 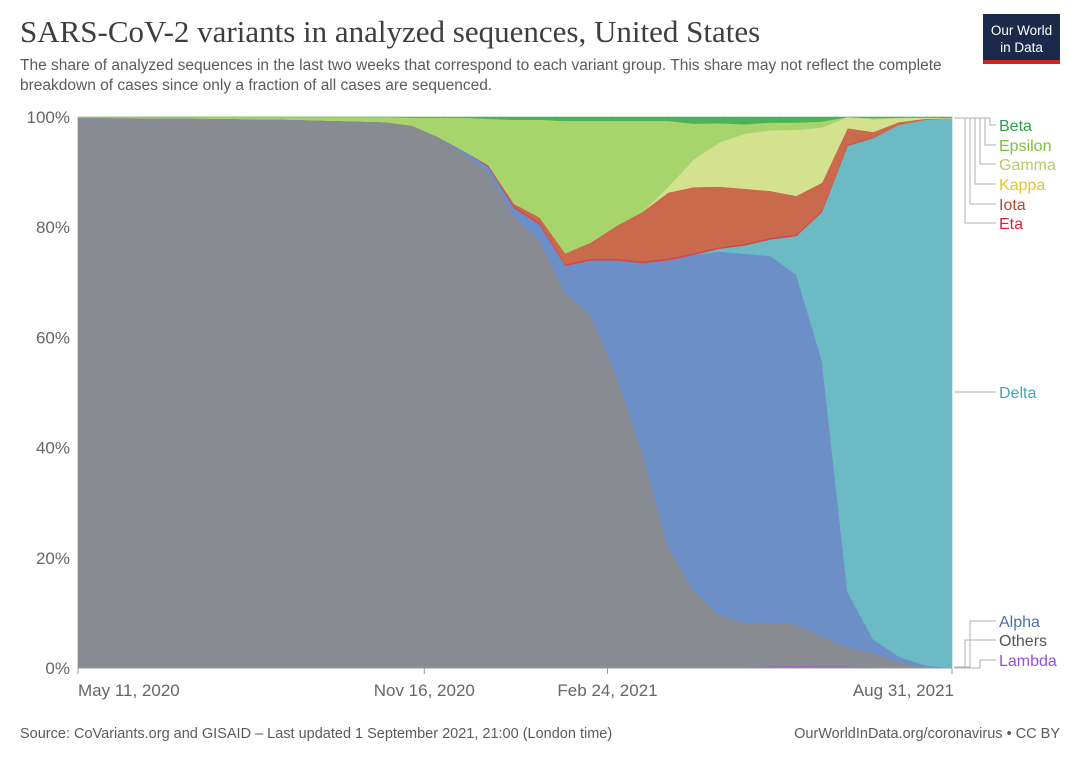 I want to click on legend-label-others: Others, so click(x=1023, y=641).